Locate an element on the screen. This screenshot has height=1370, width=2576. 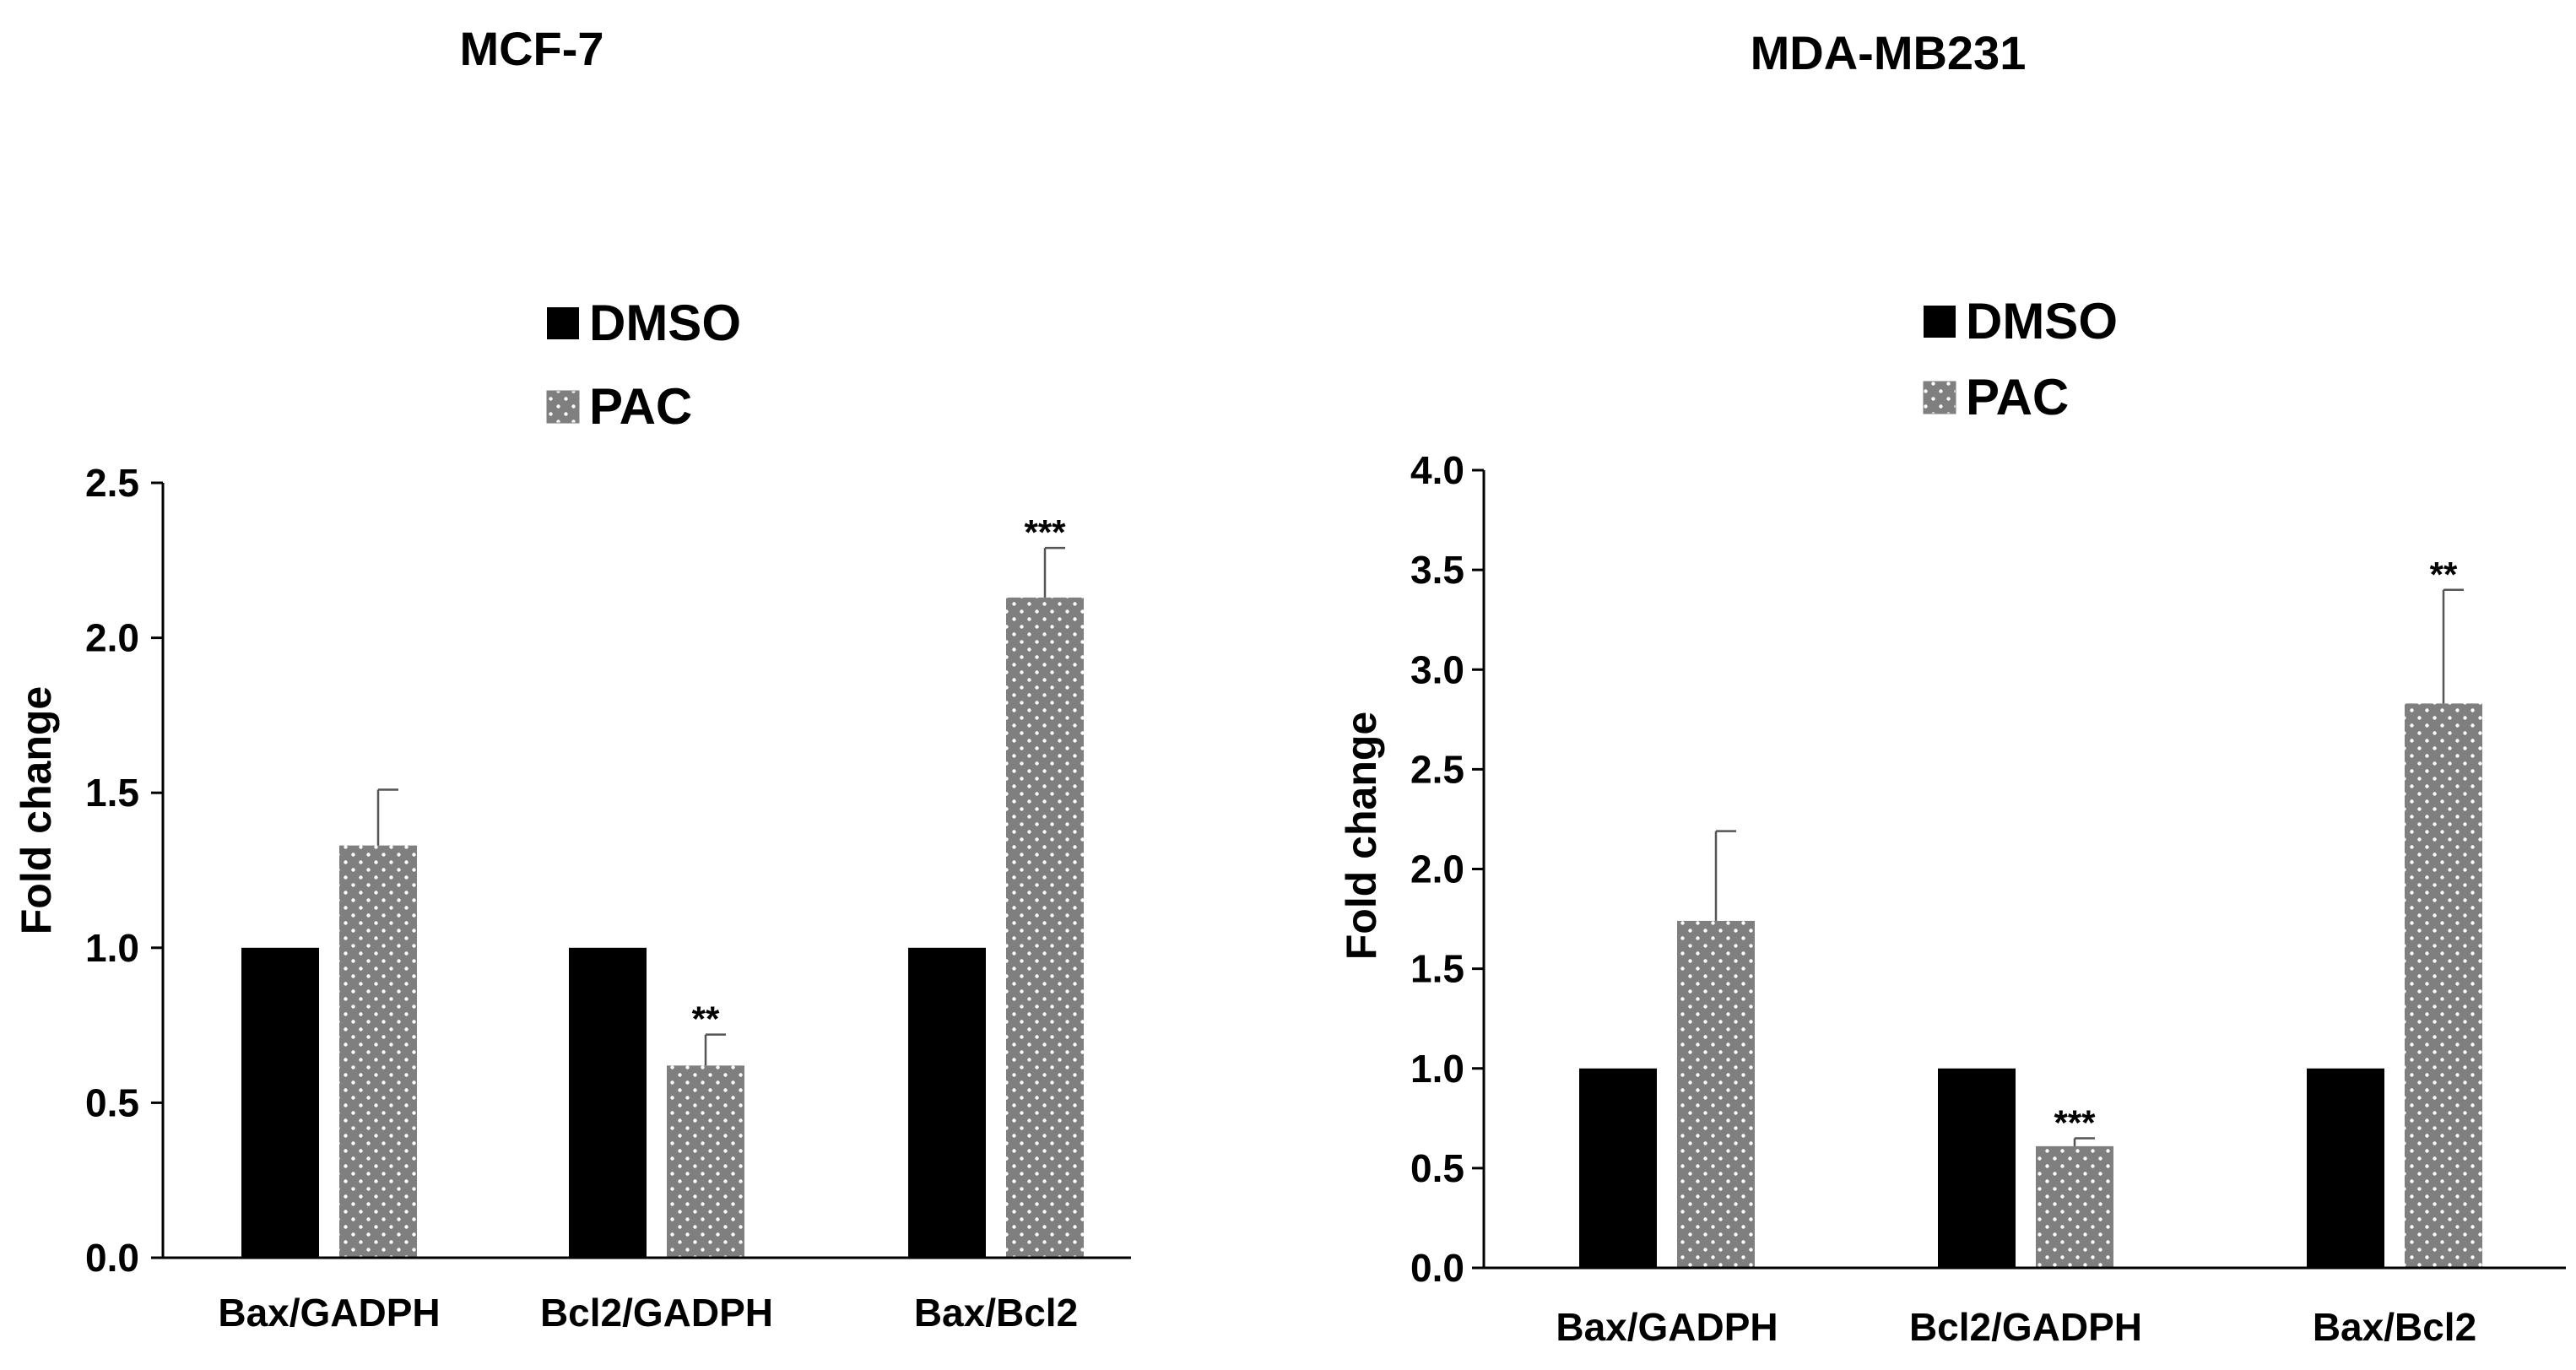
chart-title: MDA-MB231 is located at coordinates (1889, 52).